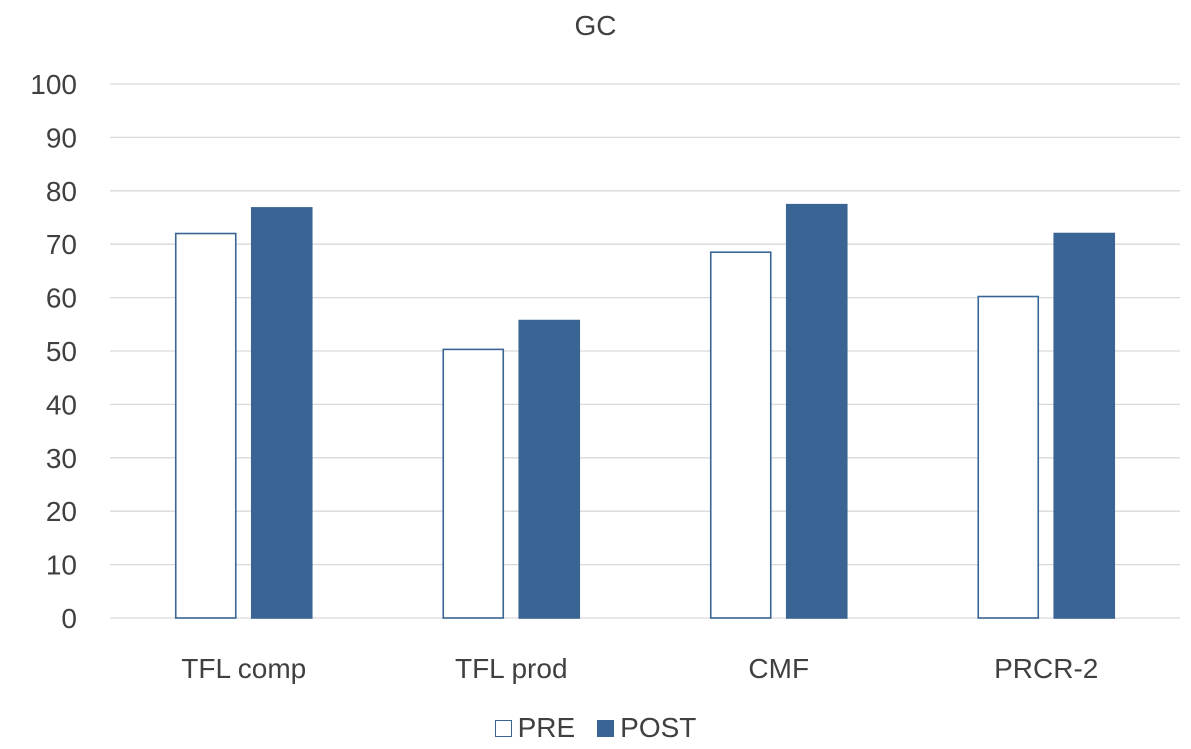 This screenshot has width=1191, height=749. Describe the element at coordinates (1046, 668) in the screenshot. I see `x-tick-label: PRCR-2` at that location.